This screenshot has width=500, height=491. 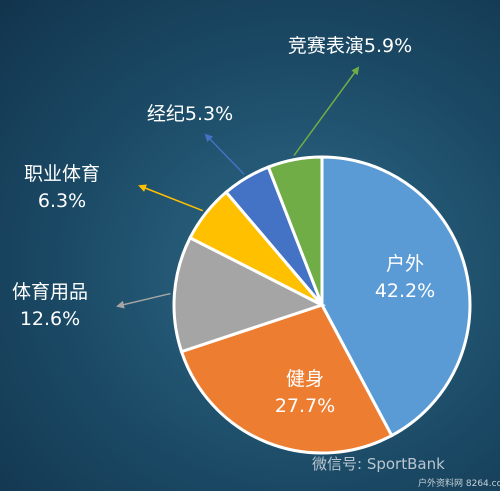 I want to click on watermark-site: 户外资料网 8264.com, so click(x=459, y=483).